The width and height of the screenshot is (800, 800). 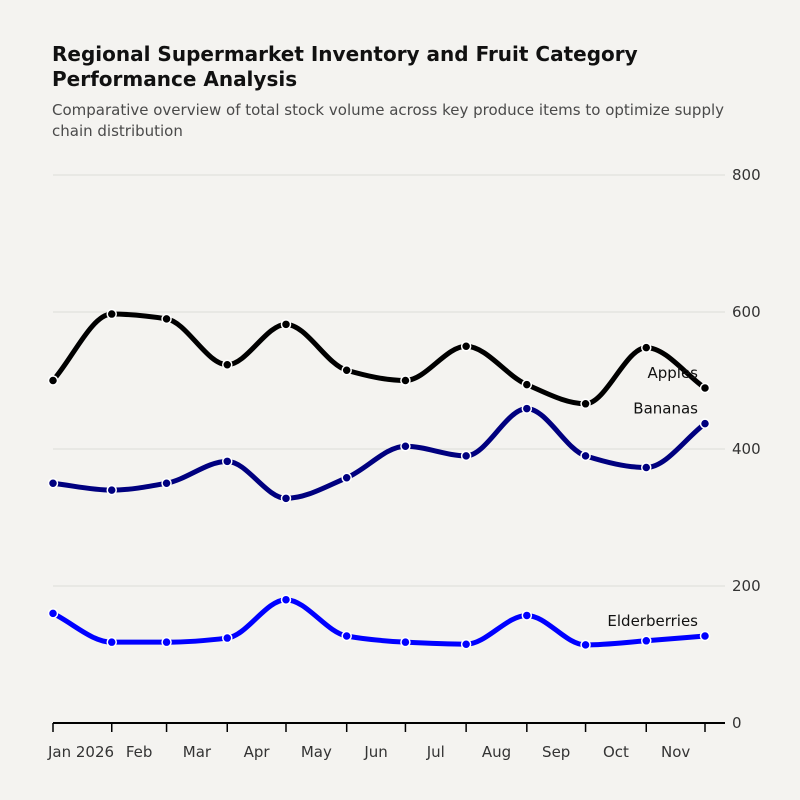 What do you see at coordinates (80, 752) in the screenshot?
I see `x-tick-label: Jan 2026` at bounding box center [80, 752].